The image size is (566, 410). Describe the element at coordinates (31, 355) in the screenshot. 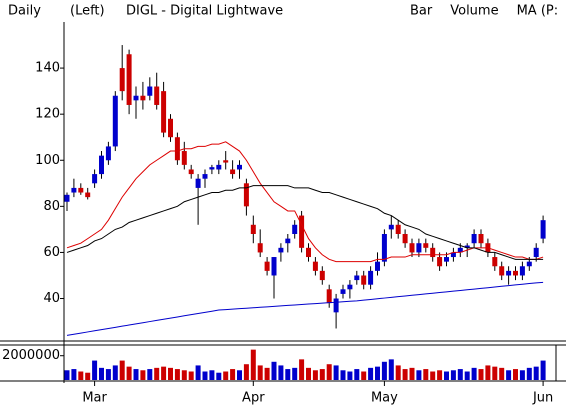

I see `volume-tick-label: 2000000` at that location.